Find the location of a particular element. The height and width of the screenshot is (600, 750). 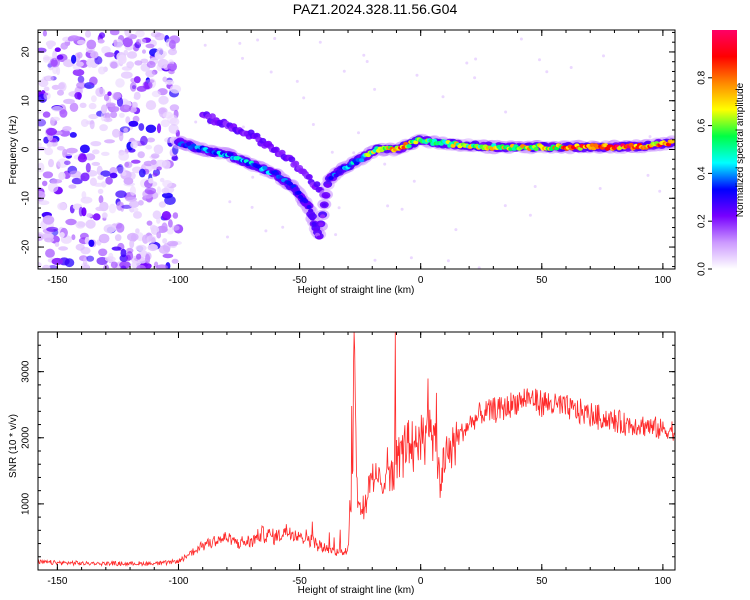

spectrogram-y-axis-label: Frequency (Hz) is located at coordinates (13, 150).